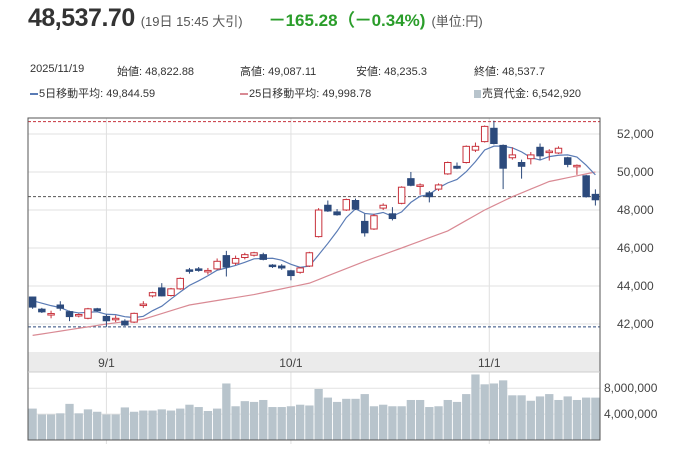 The width and height of the screenshot is (680, 449). Describe the element at coordinates (635, 210) in the screenshot. I see `price-tick-label: 48,000` at that location.